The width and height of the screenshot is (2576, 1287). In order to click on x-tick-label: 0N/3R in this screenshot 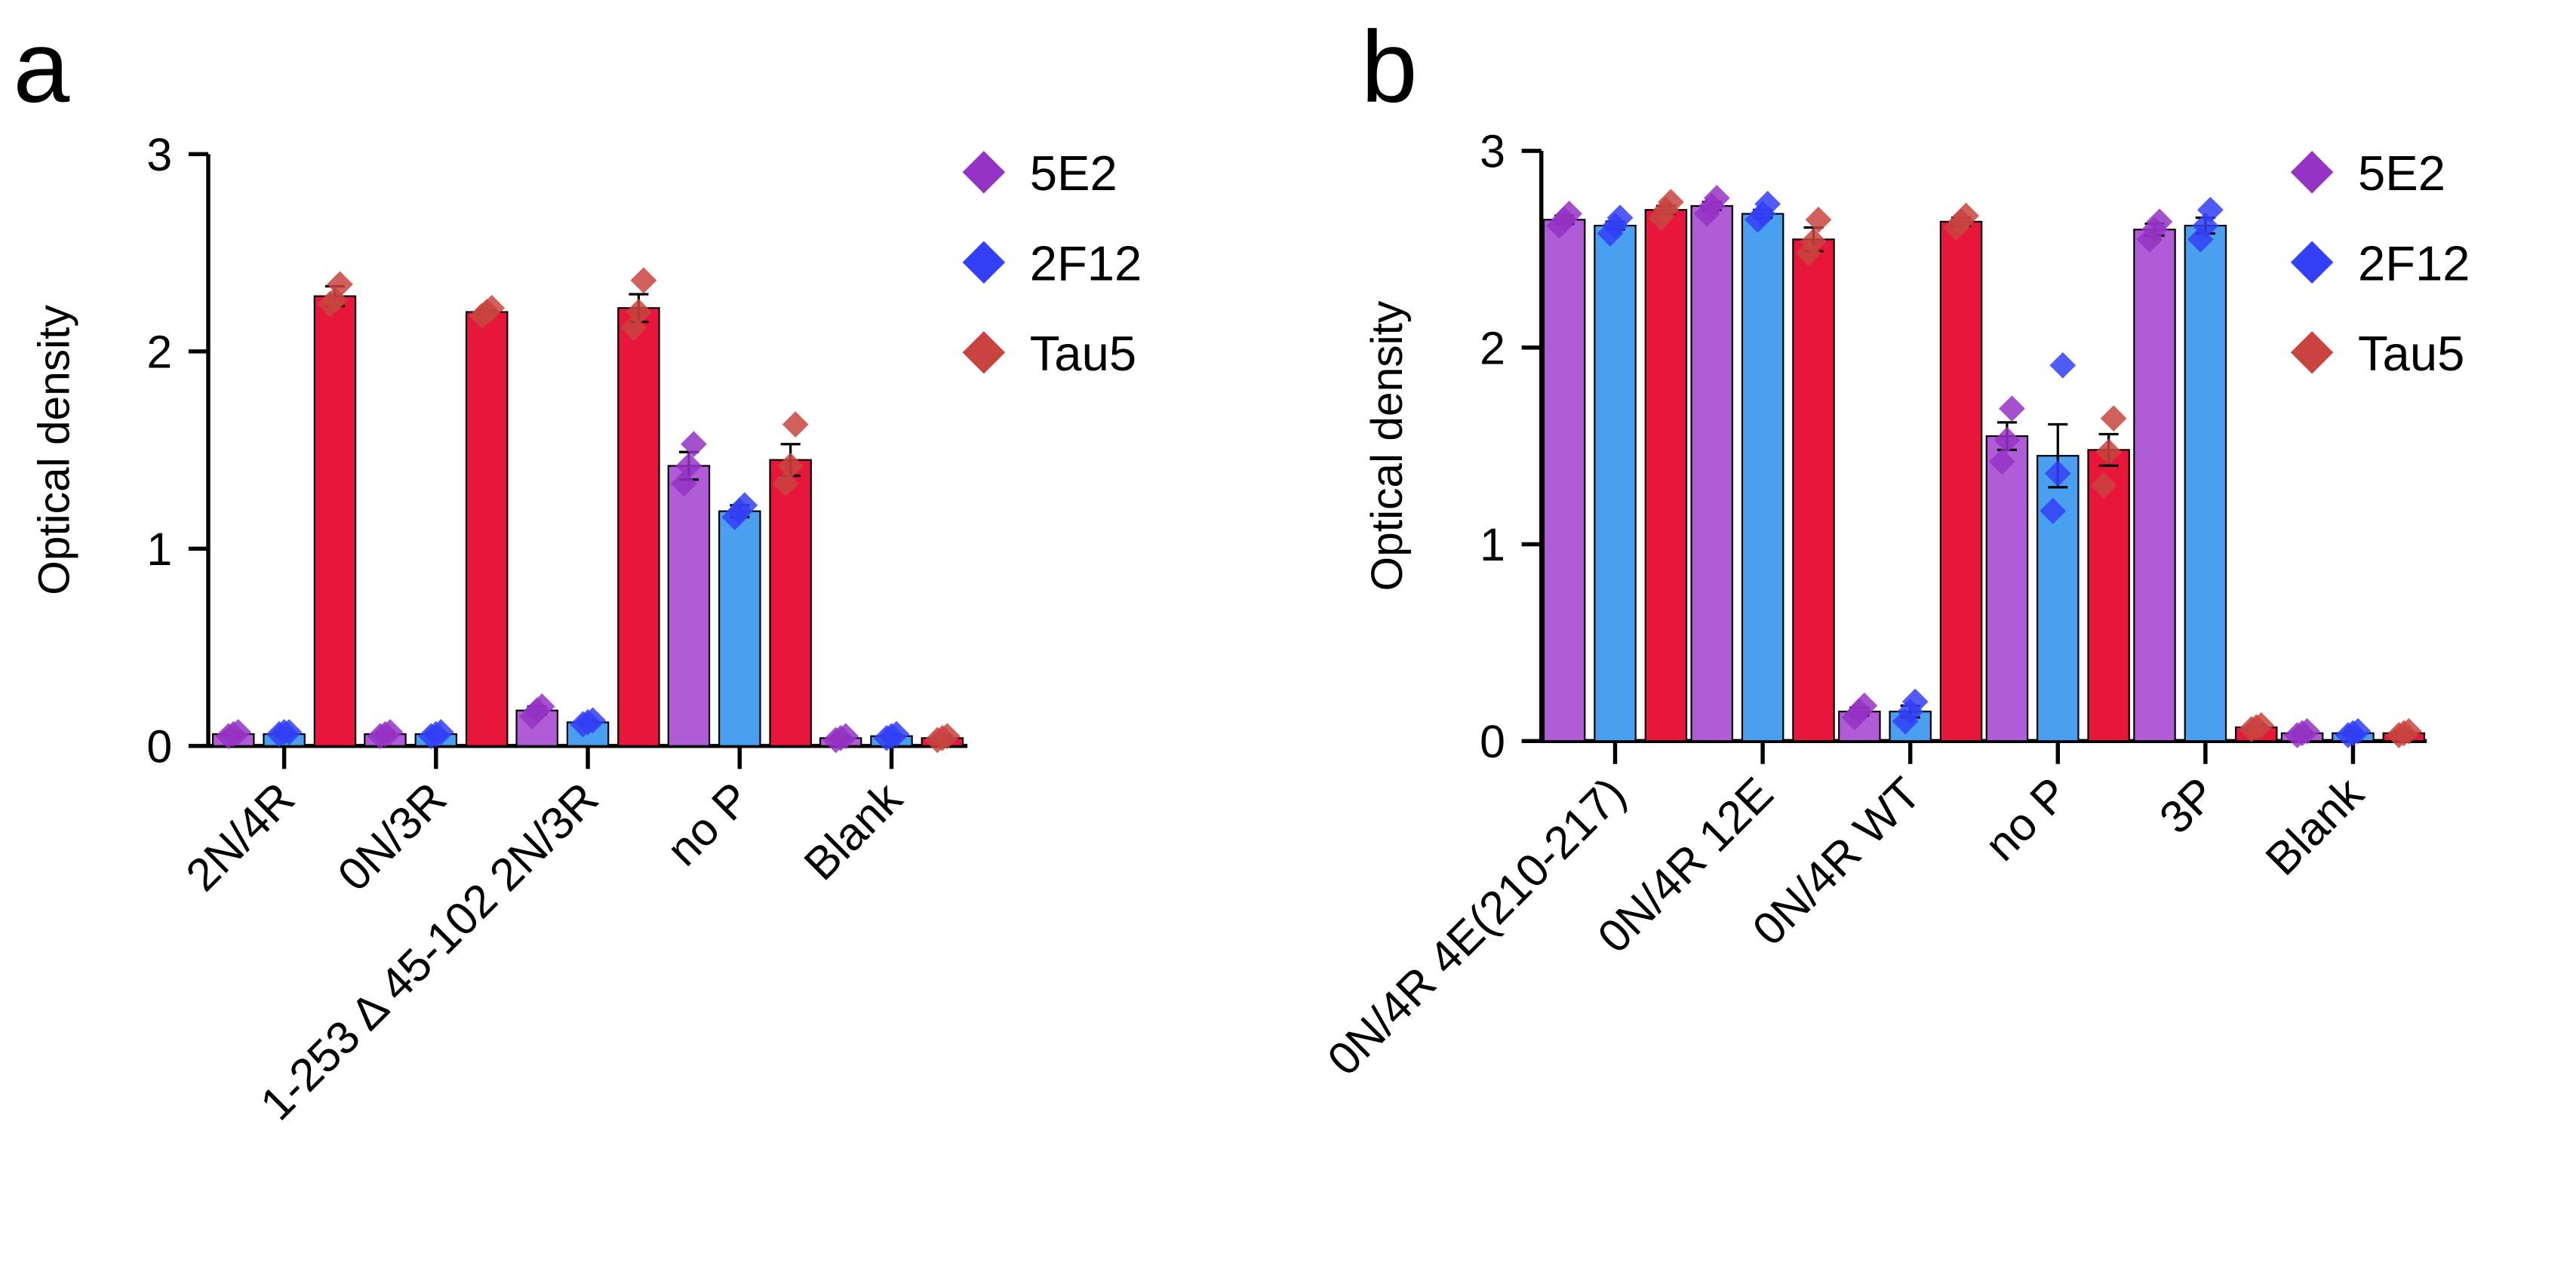, I will do `click(391, 837)`.